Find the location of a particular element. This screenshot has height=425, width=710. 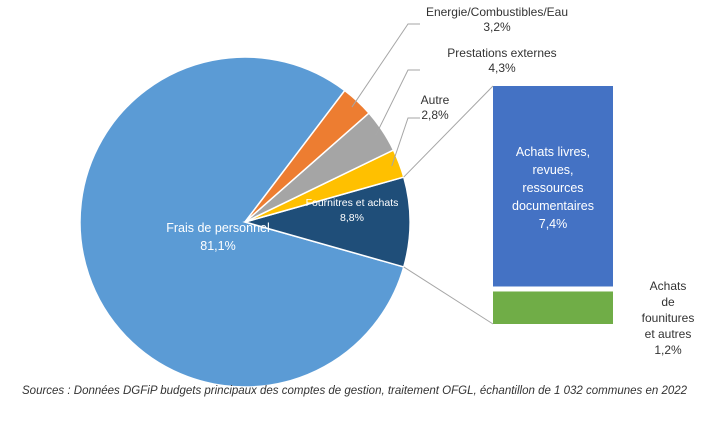

bar-segment-achats-de-founitures-et-autres-label: Achats de founitures et autres 1,2% is located at coordinates (668, 318).